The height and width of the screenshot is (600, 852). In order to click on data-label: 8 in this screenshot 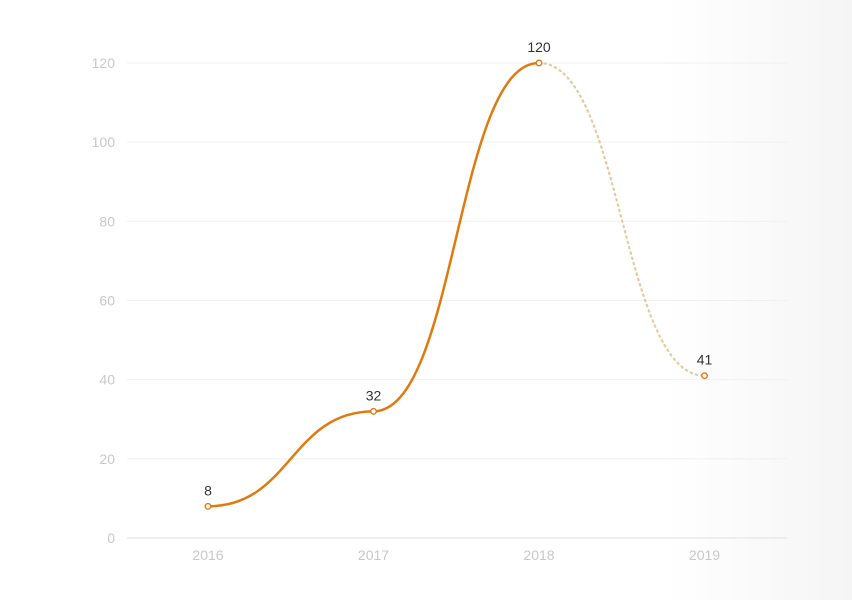, I will do `click(208, 490)`.